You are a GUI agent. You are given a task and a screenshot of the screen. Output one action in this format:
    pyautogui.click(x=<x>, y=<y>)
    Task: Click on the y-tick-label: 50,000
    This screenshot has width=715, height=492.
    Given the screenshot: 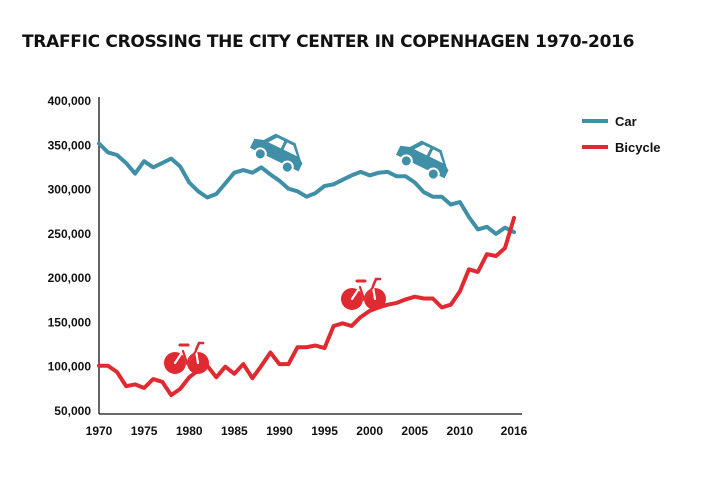 What is the action you would take?
    pyautogui.click(x=72, y=411)
    